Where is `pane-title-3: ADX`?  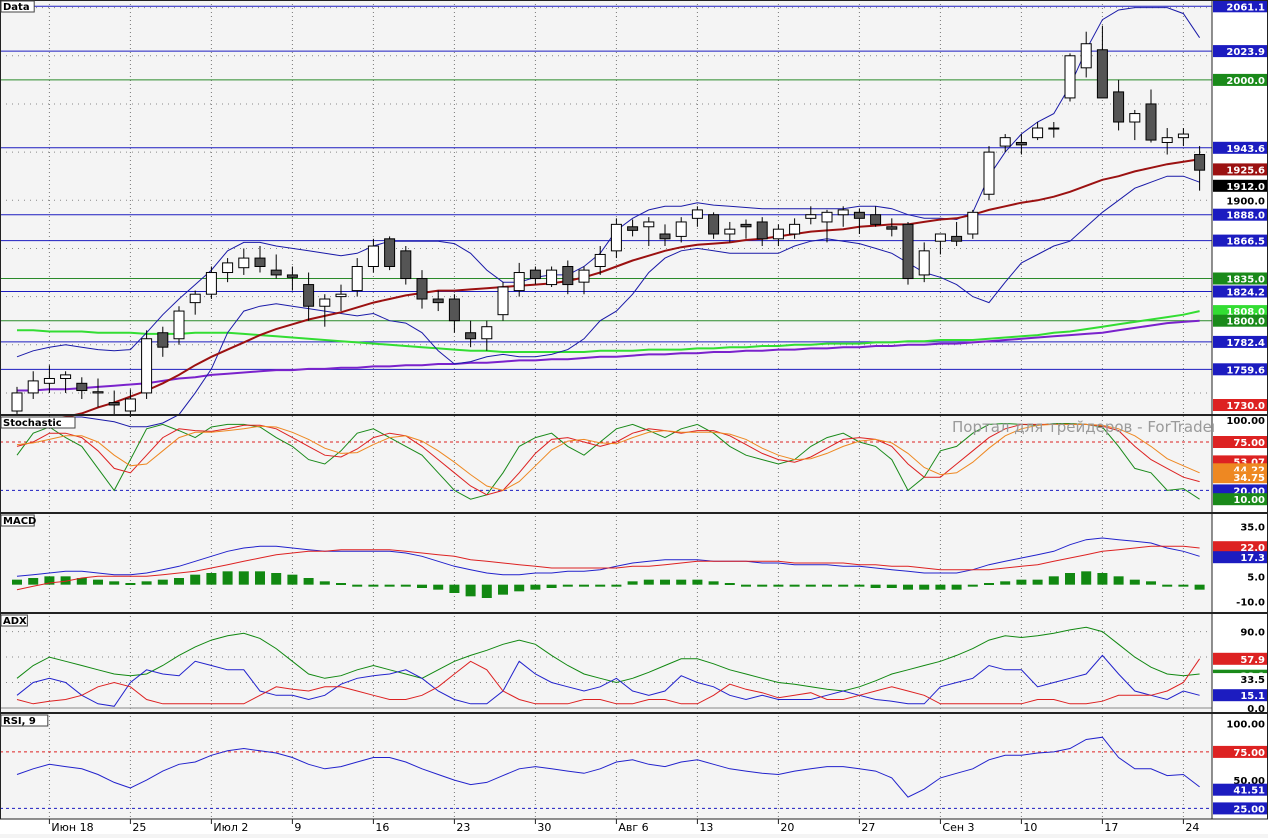
pane-title-3: ADX is located at coordinates (15, 621).